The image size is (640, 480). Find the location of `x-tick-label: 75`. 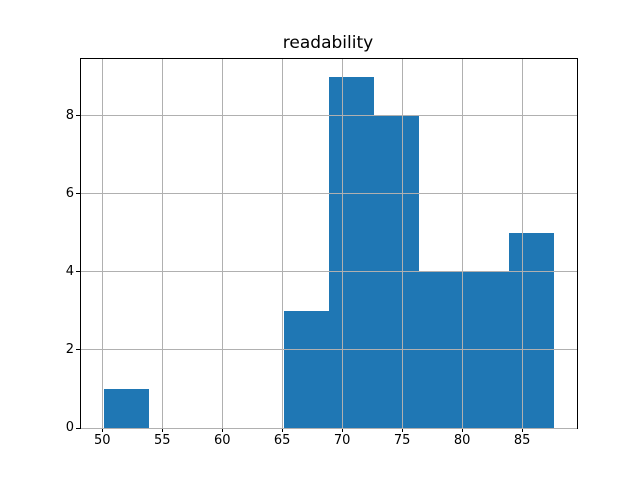

x-tick-label: 75 is located at coordinates (402, 440).